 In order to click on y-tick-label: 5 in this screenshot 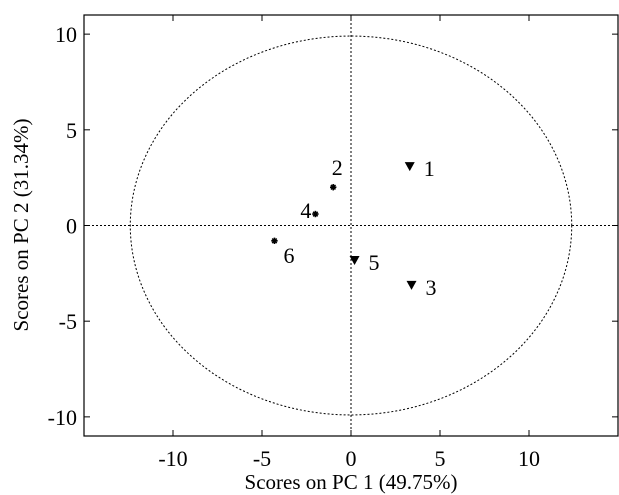, I will do `click(71, 130)`.